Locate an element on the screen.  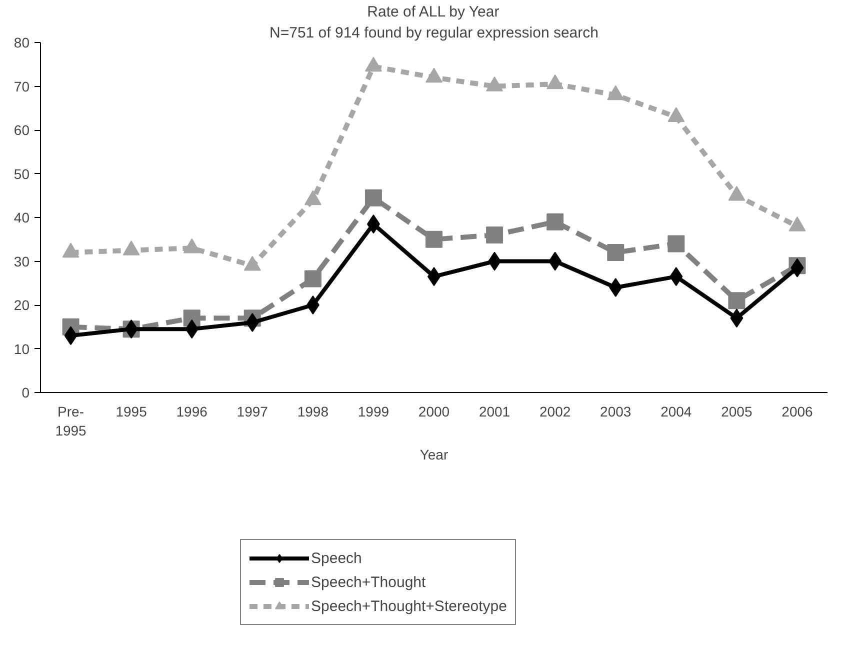
legend-label: Speech+Thought is located at coordinates (368, 582).